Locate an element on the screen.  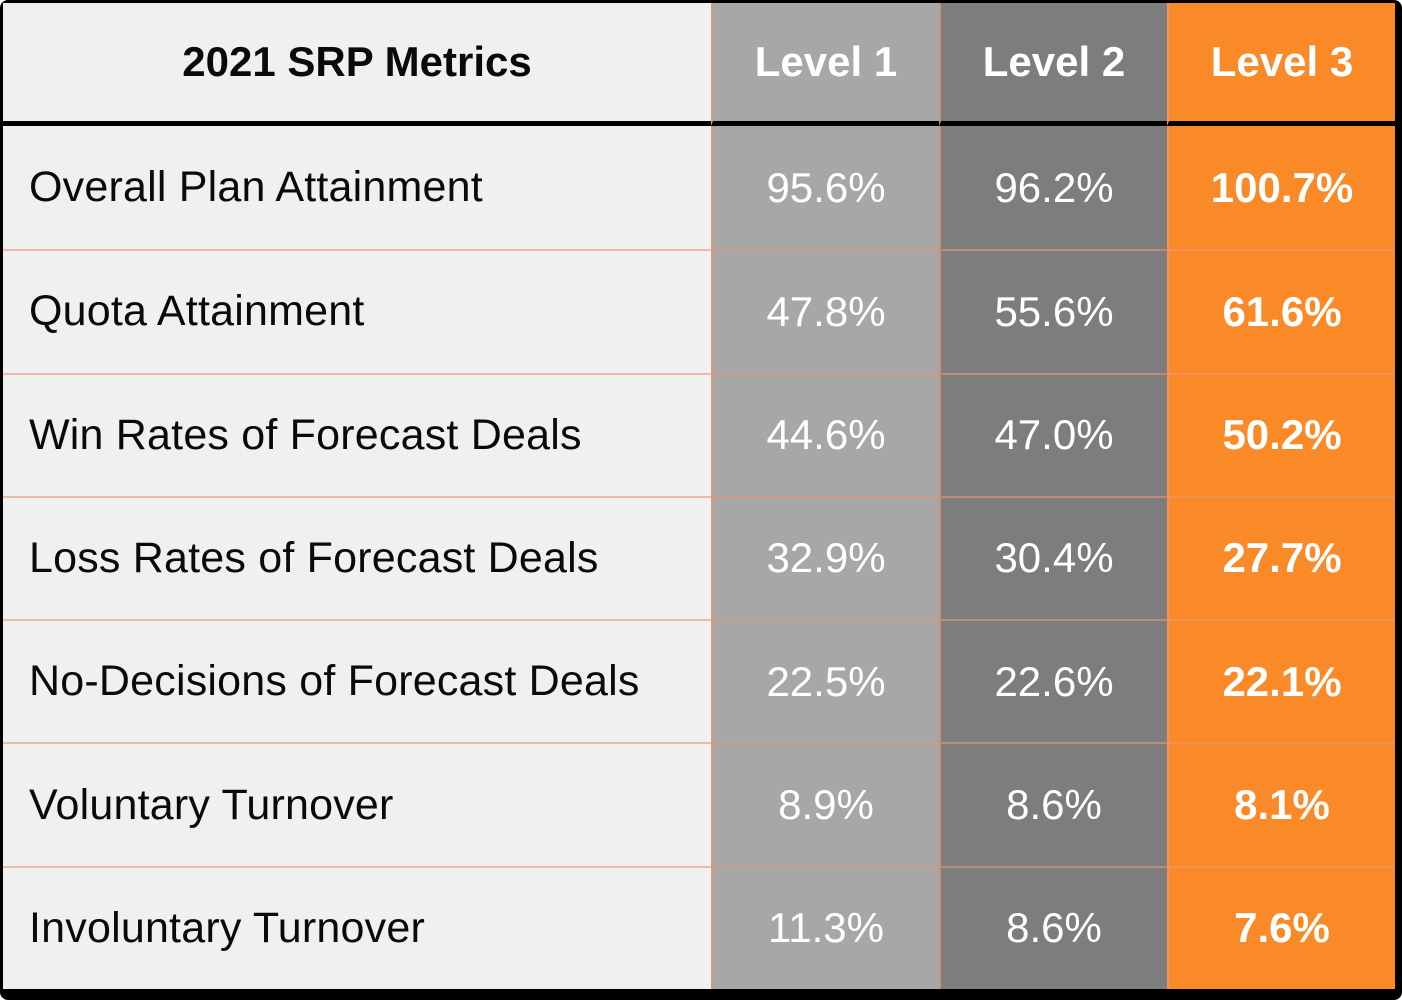
value-cell: 8.9% is located at coordinates (825, 804).